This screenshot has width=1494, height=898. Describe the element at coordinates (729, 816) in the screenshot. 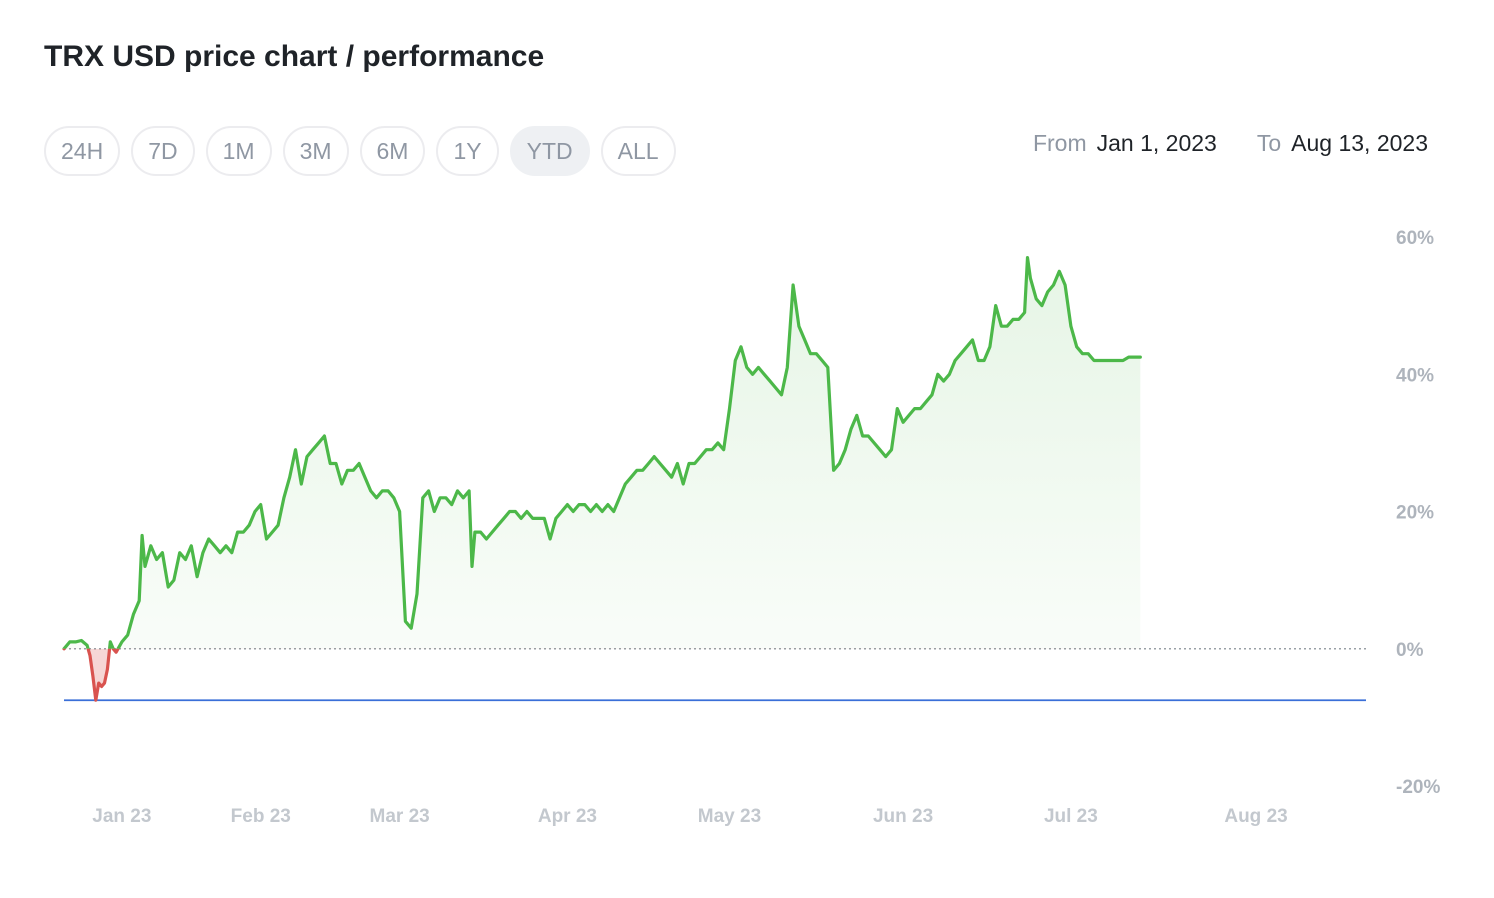

I see `x-tick-label: May 23` at that location.